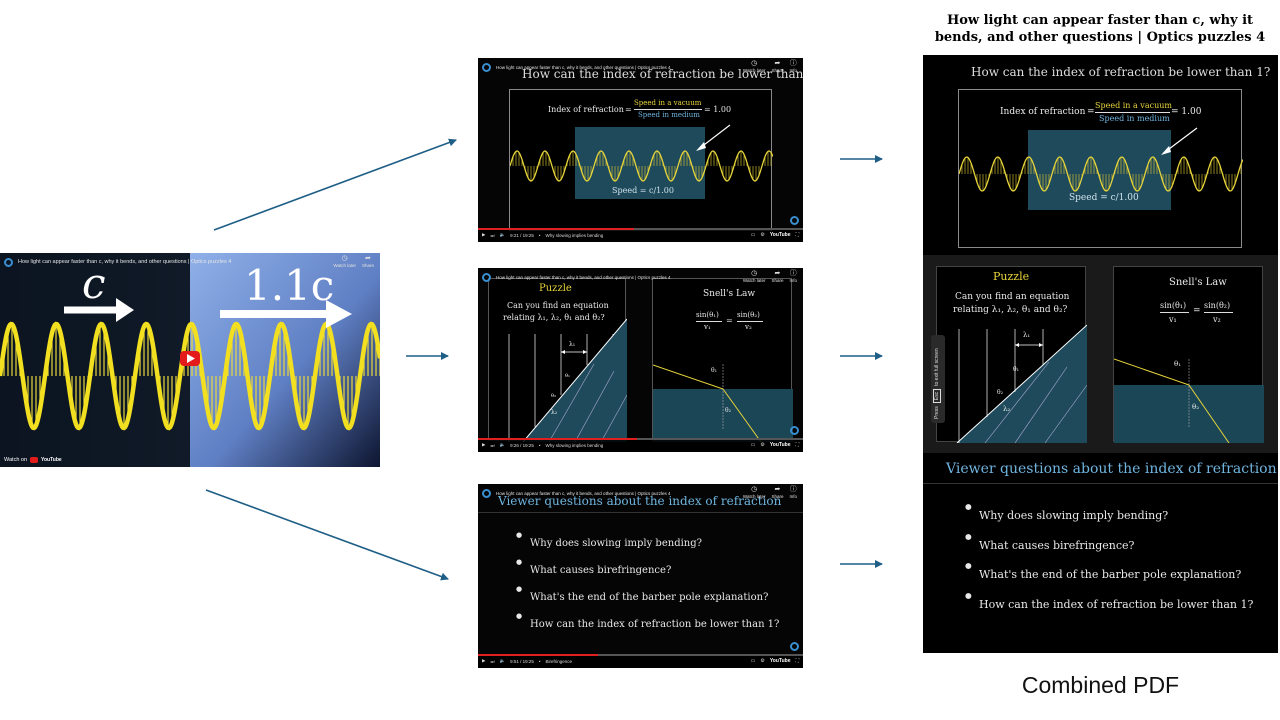  Describe the element at coordinates (1100, 685) in the screenshot. I see `combined-pdf-label: Combined PDF` at that location.